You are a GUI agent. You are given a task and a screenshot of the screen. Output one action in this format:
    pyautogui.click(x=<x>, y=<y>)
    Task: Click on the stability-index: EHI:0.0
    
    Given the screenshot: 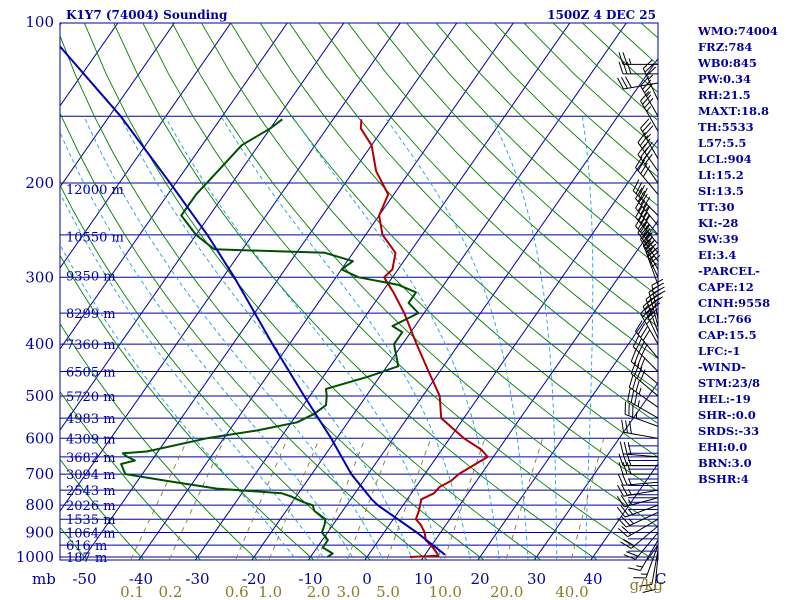 What is the action you would take?
    pyautogui.click(x=723, y=447)
    